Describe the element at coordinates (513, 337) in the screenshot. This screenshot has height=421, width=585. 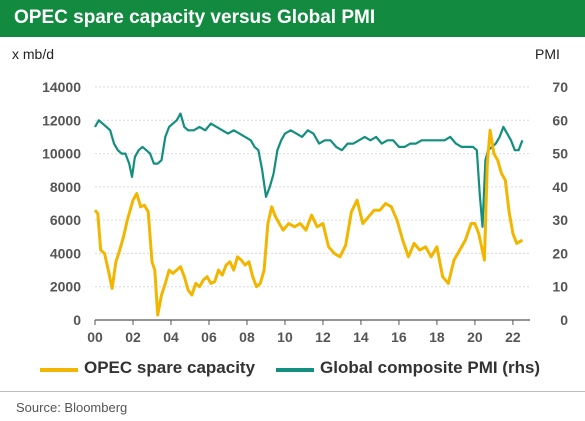
I see `x-tick-label: 22` at that location.